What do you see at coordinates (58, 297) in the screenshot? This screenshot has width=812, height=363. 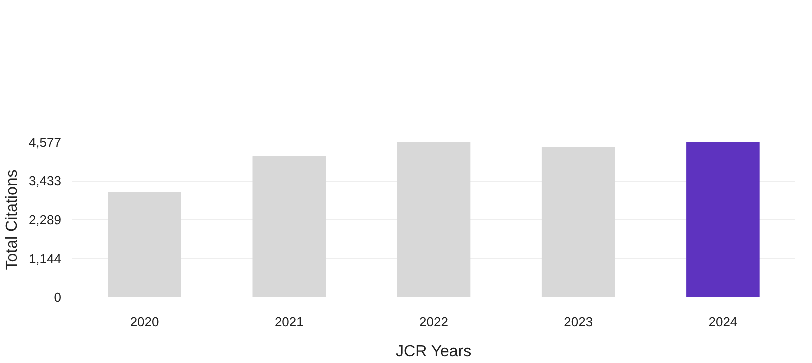 I see `y-tick-label: 0` at bounding box center [58, 297].